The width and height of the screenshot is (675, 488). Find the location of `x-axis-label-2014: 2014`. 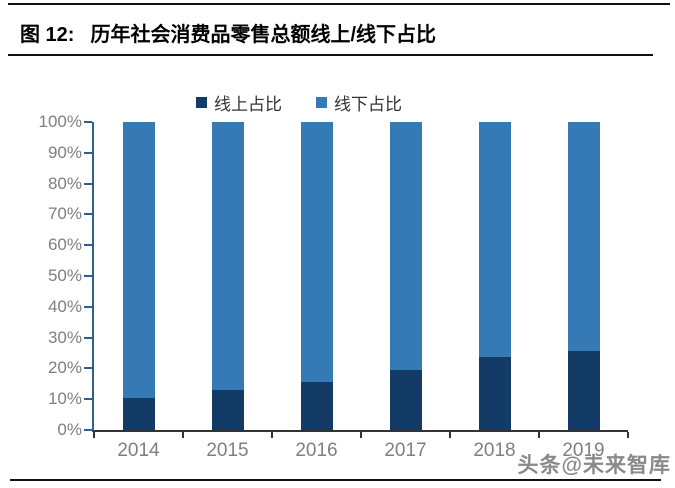

x-axis-label-2014: 2014 is located at coordinates (138, 450).